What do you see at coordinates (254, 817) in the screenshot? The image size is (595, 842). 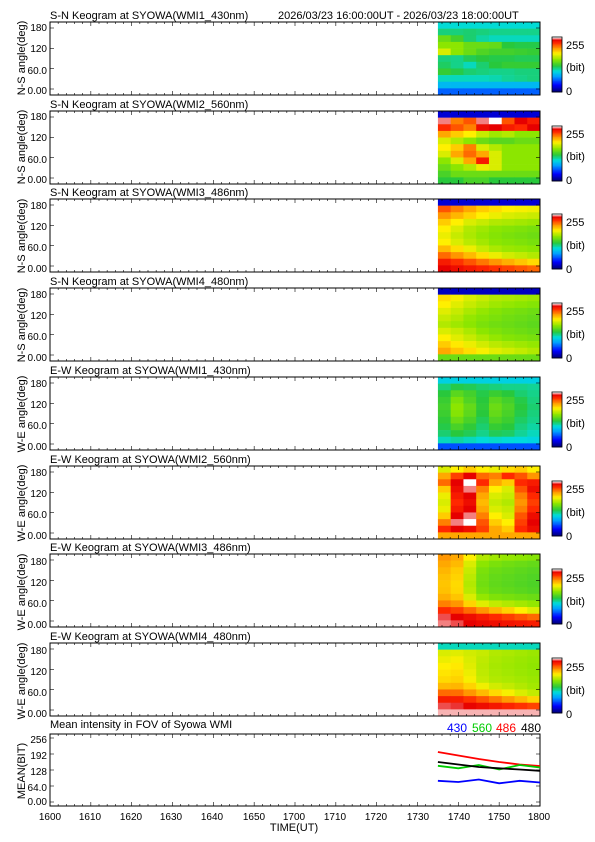 I see `x-tick-label: 1650` at bounding box center [254, 817].